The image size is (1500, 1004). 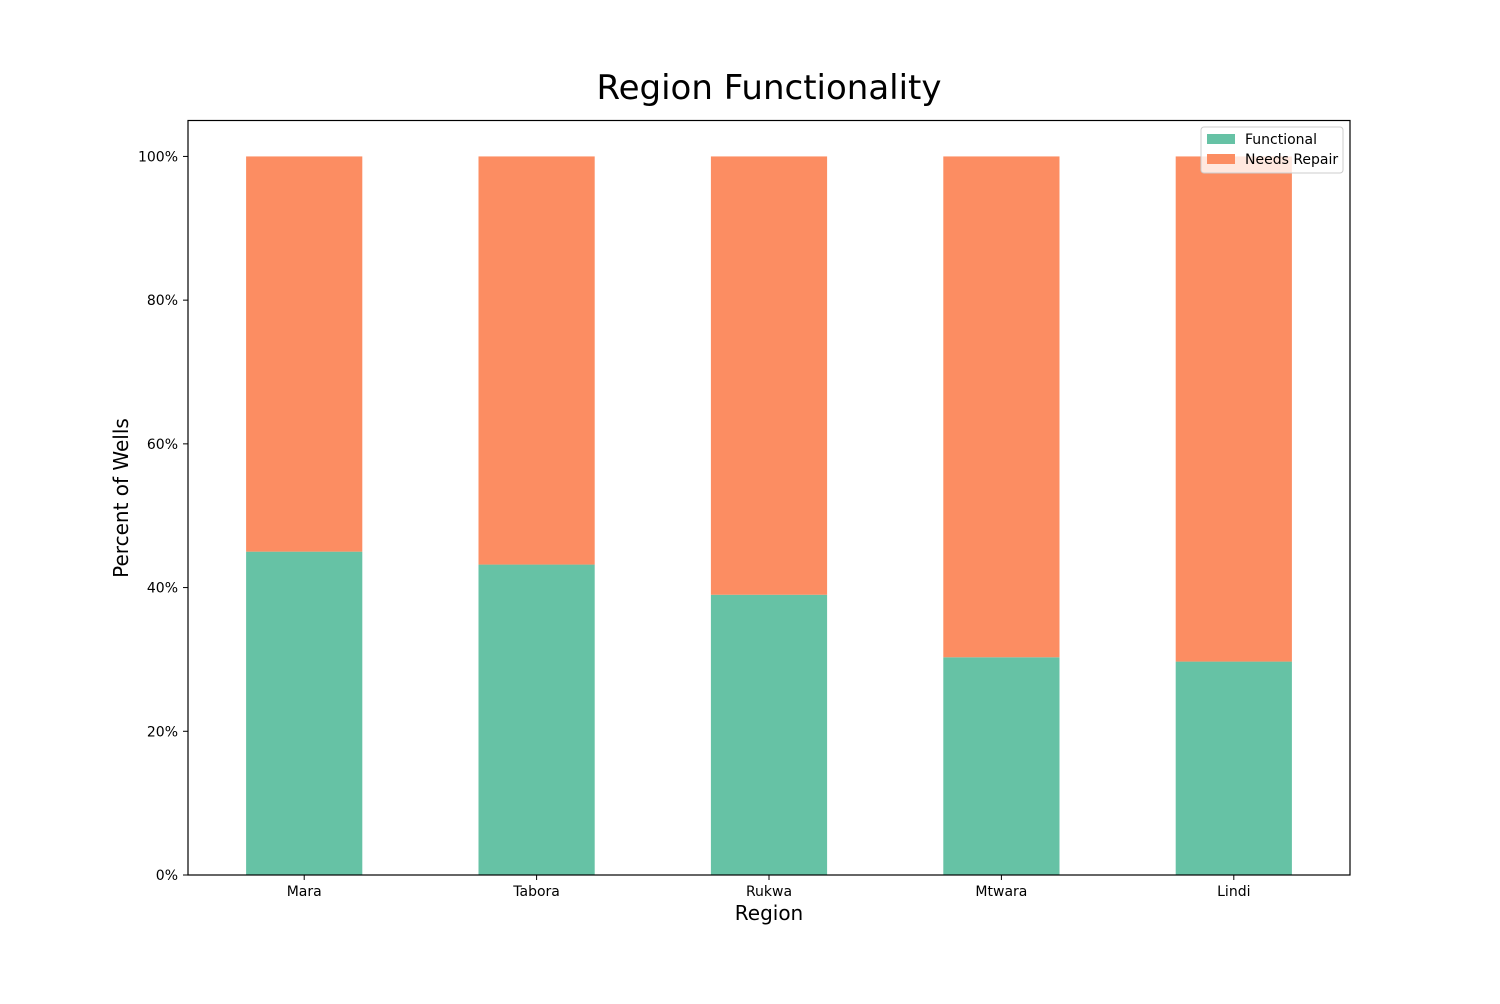 I want to click on bar-needs-repair-mara, so click(x=304, y=354).